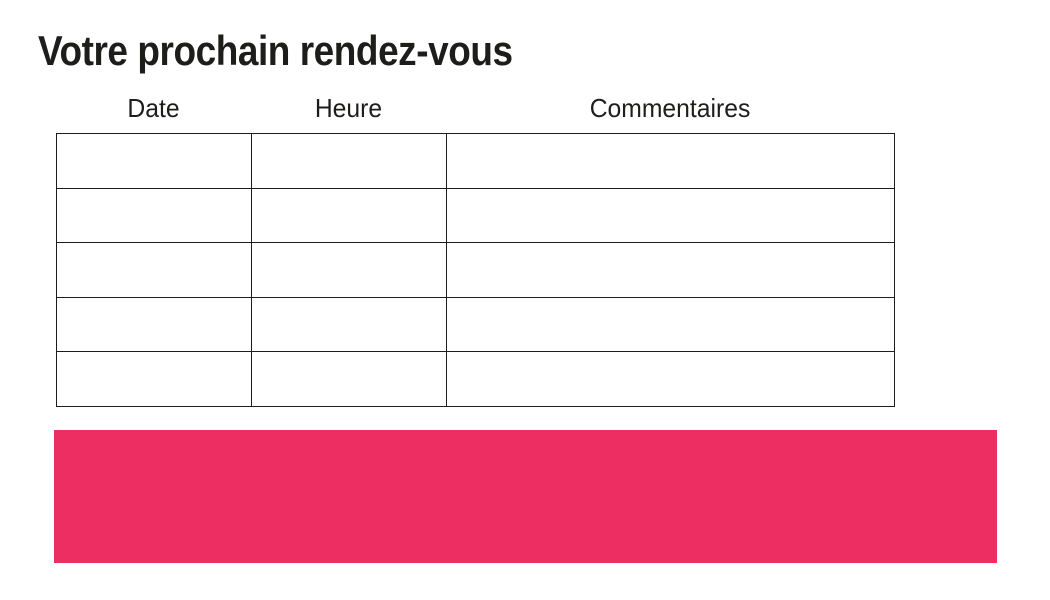  What do you see at coordinates (348, 108) in the screenshot?
I see `column-header-heure: Heure` at bounding box center [348, 108].